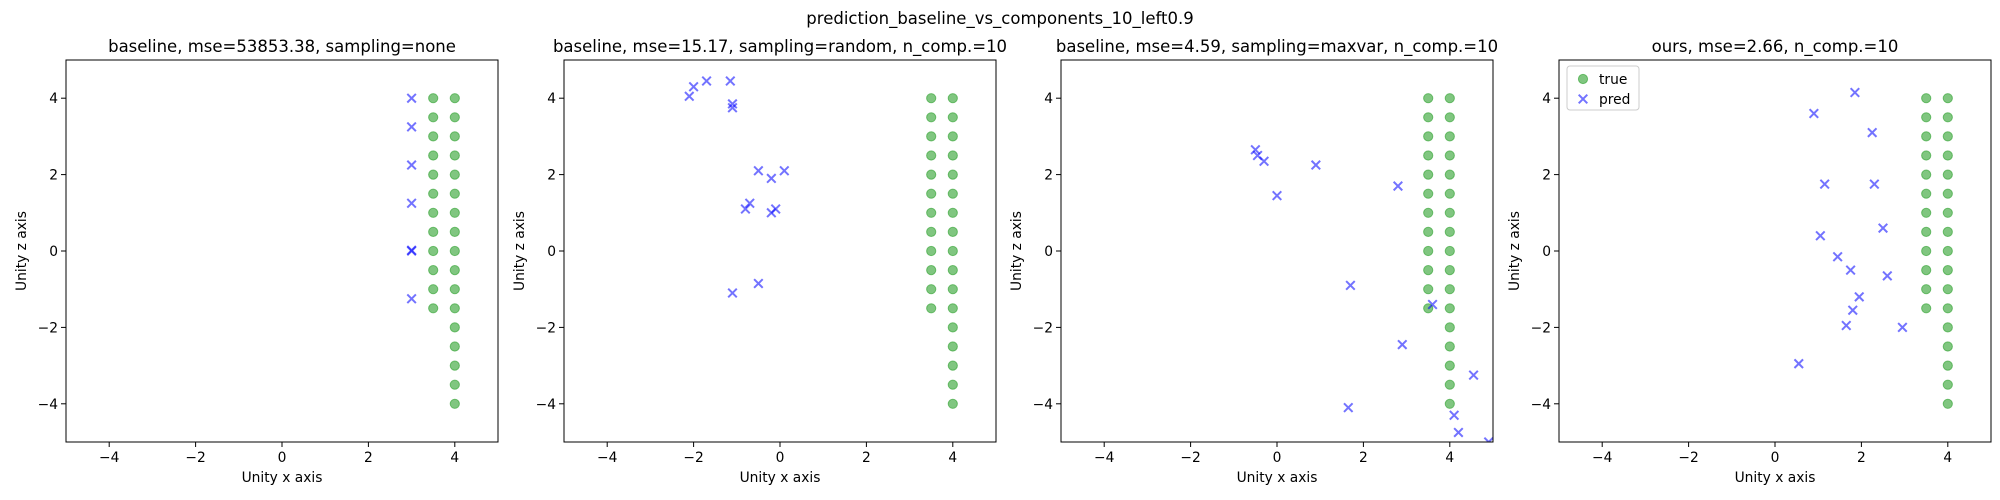  What do you see at coordinates (454, 458) in the screenshot?
I see `x-tick-label: 4` at bounding box center [454, 458].